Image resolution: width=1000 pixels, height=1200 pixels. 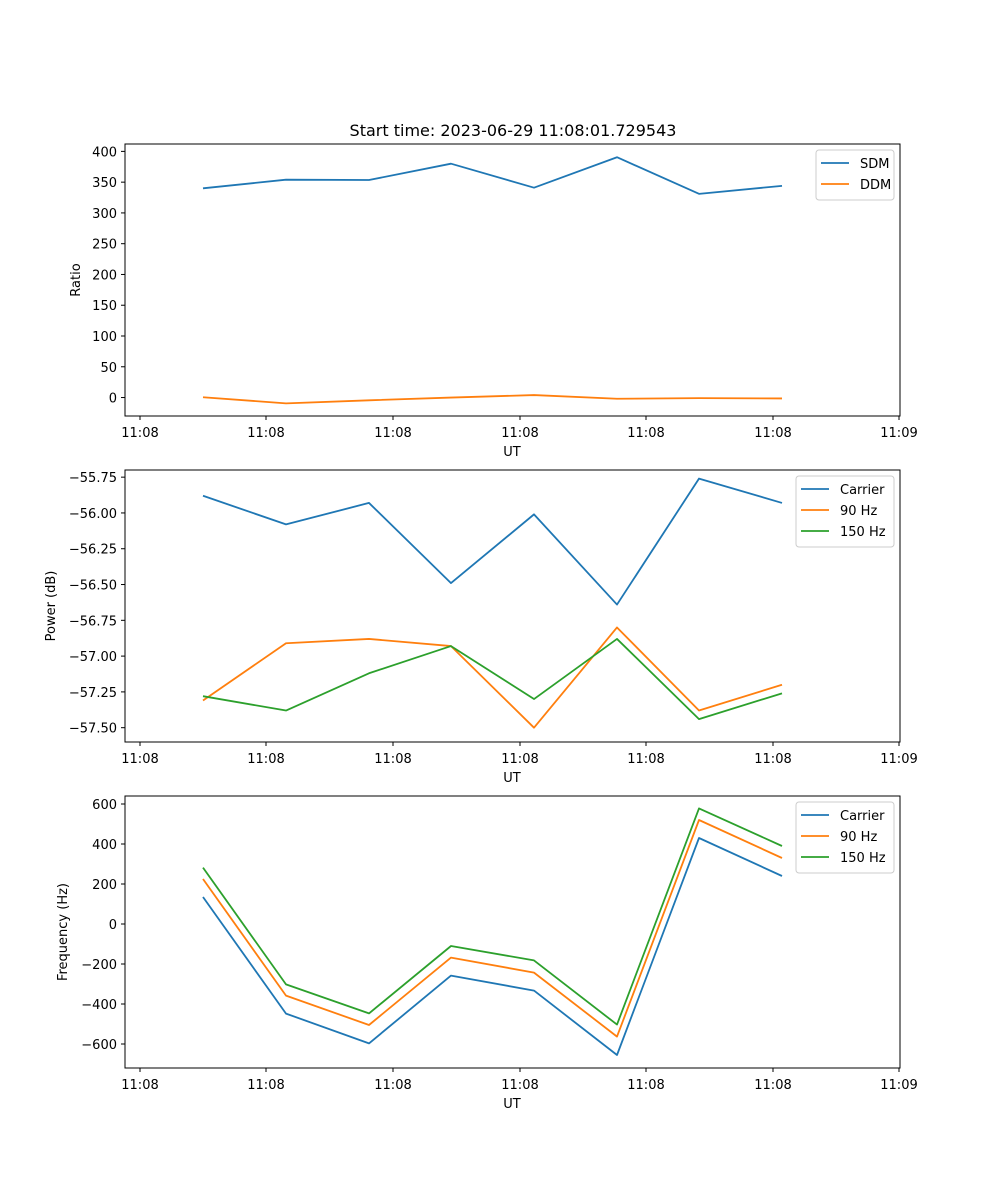 I want to click on series-line-ddm, so click(x=492, y=399).